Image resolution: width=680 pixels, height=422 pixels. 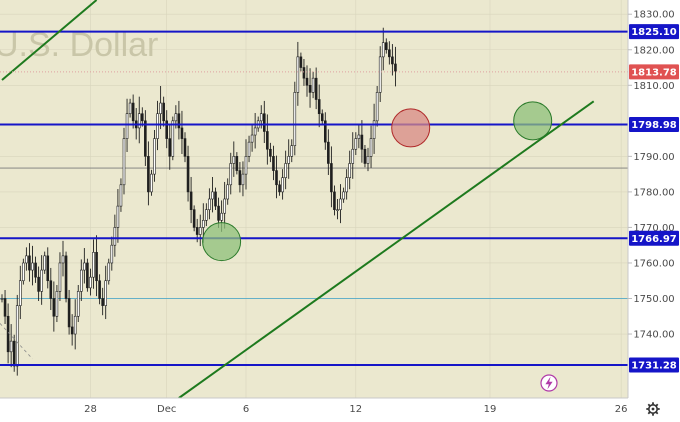 I want to click on current-price-label: 1813.78, so click(x=654, y=72).